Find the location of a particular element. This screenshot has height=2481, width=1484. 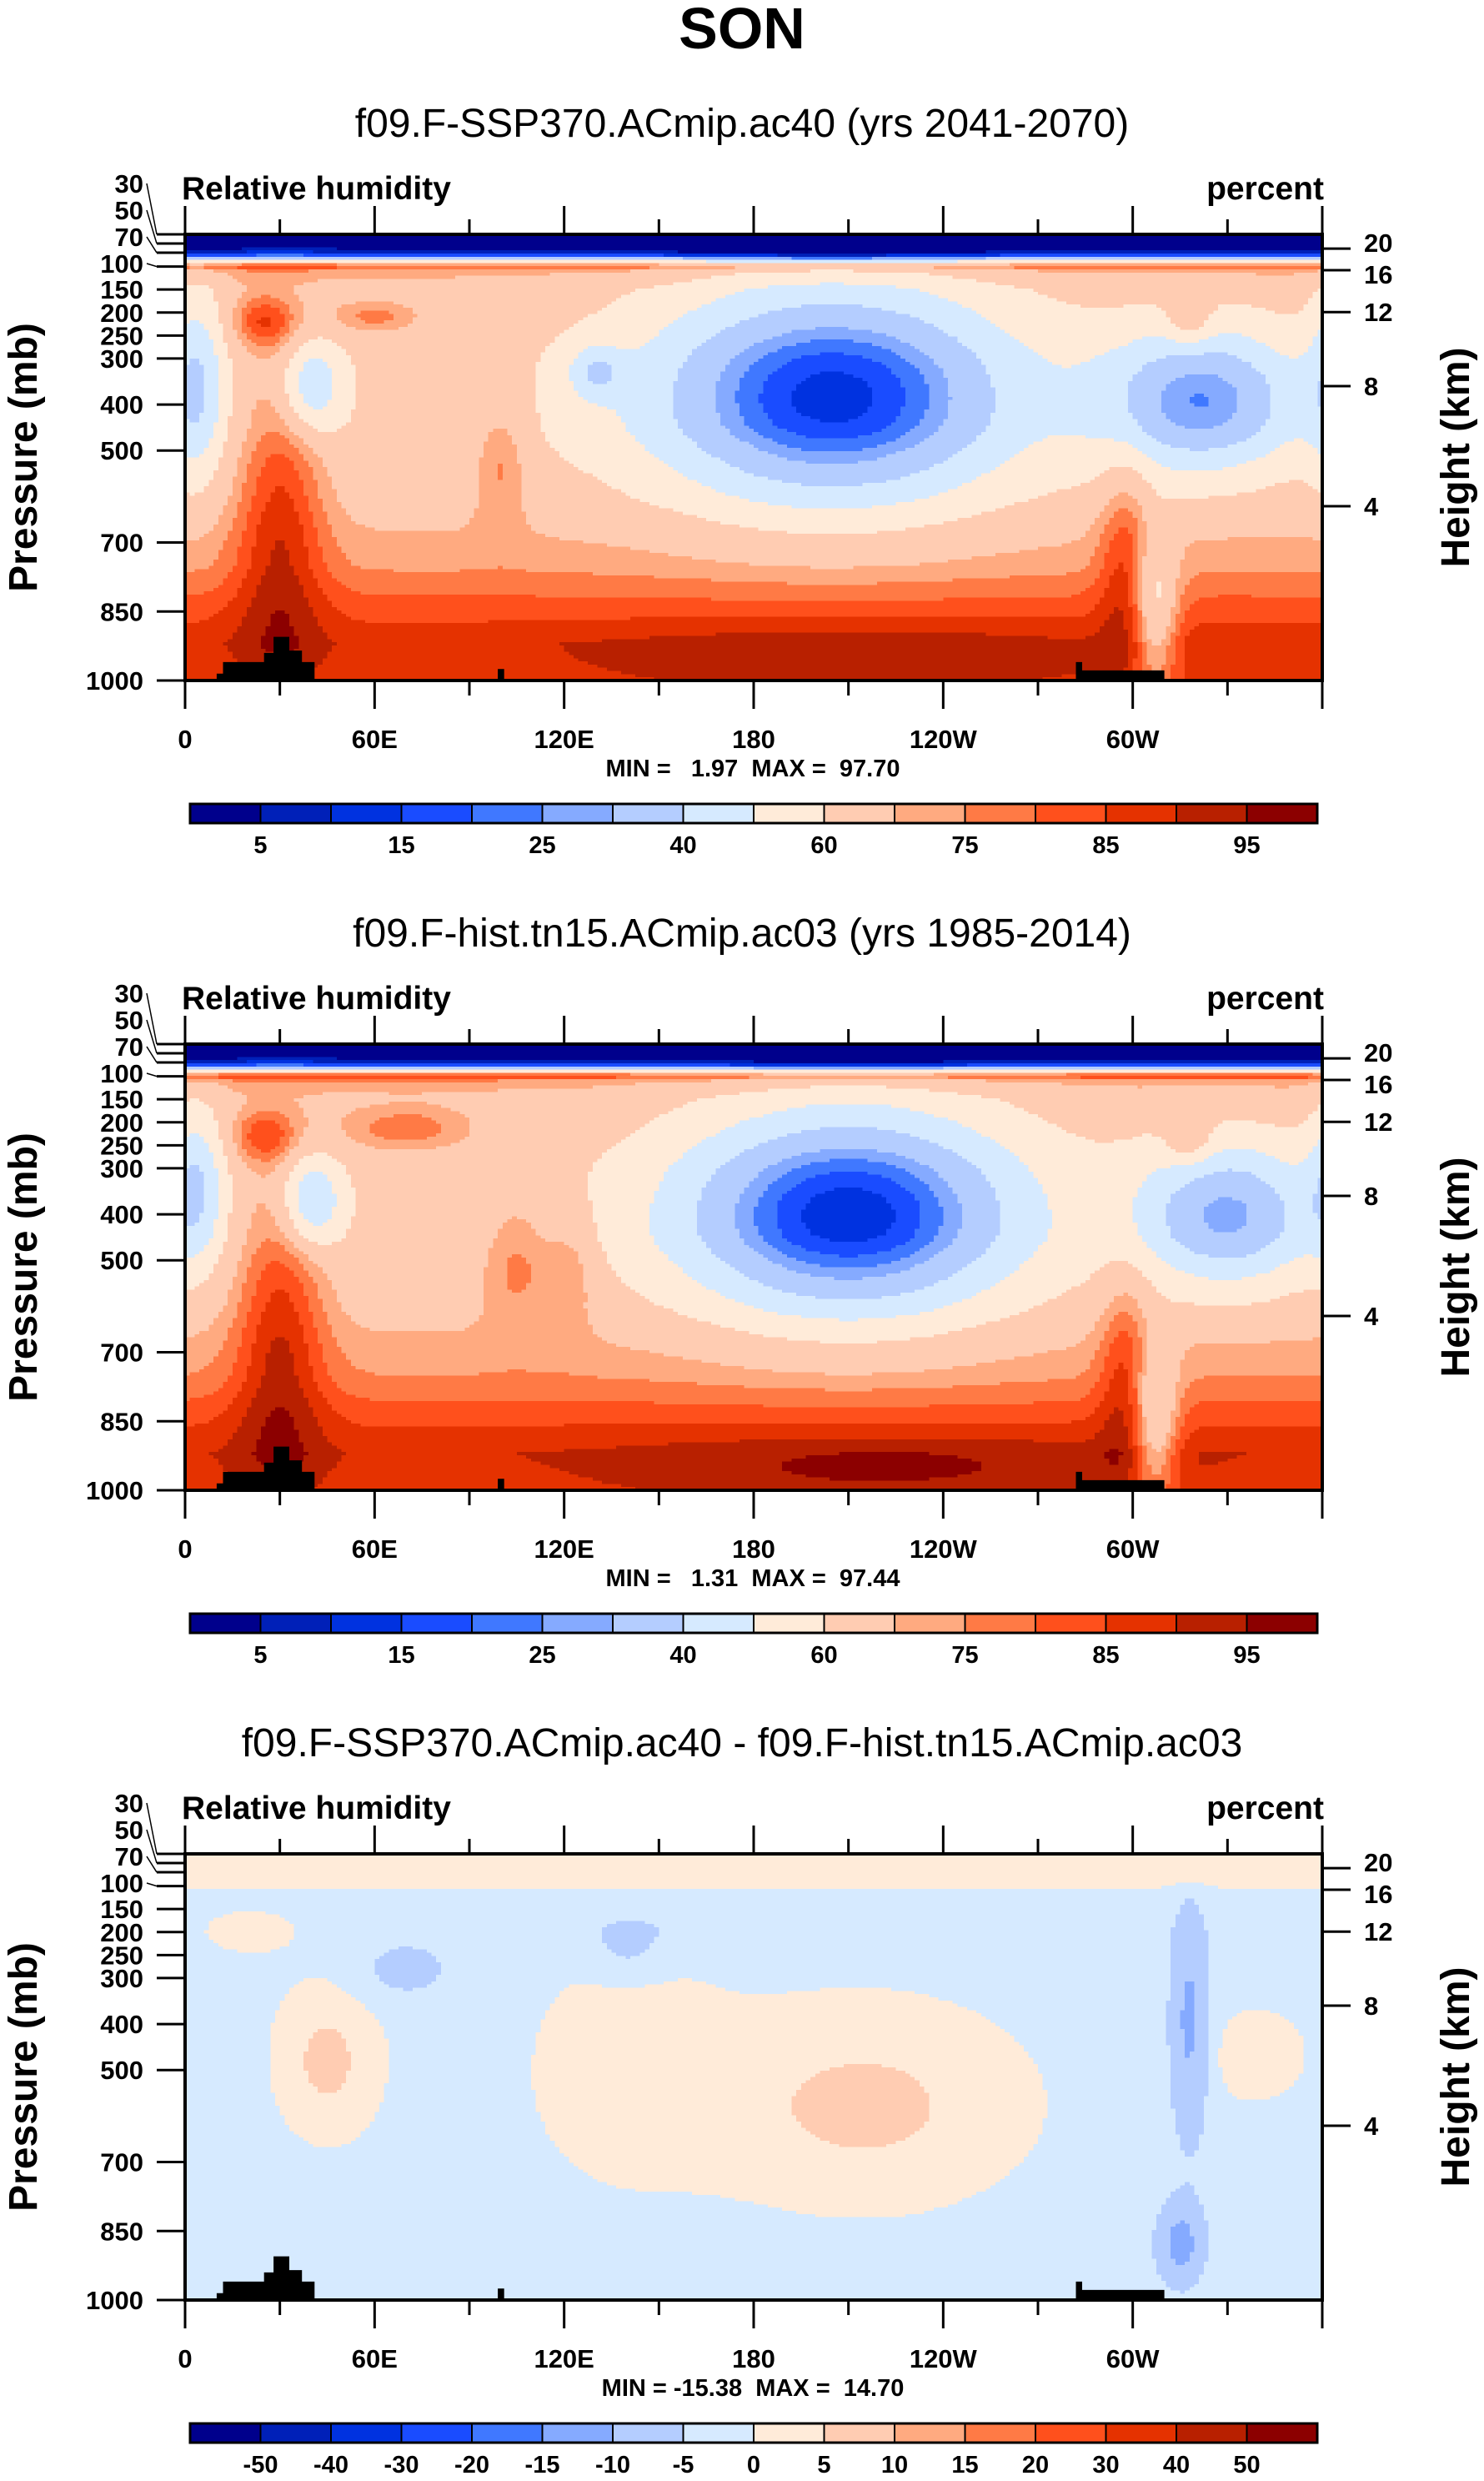

figure-title: SON is located at coordinates (742, 30).